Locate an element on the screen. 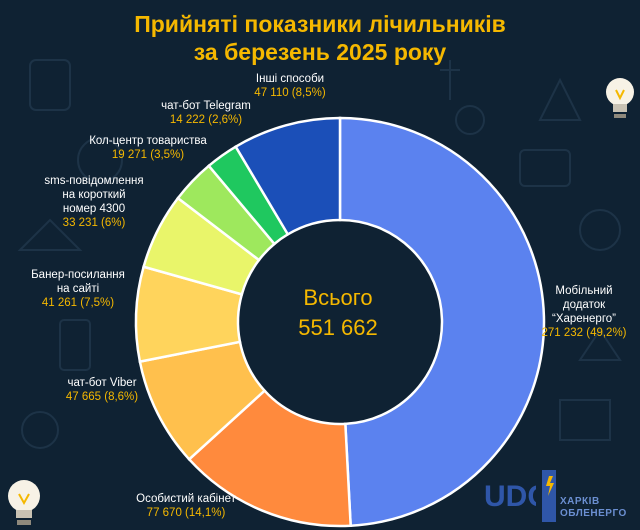 The width and height of the screenshot is (640, 530). total-label: Всього is located at coordinates (338, 297).